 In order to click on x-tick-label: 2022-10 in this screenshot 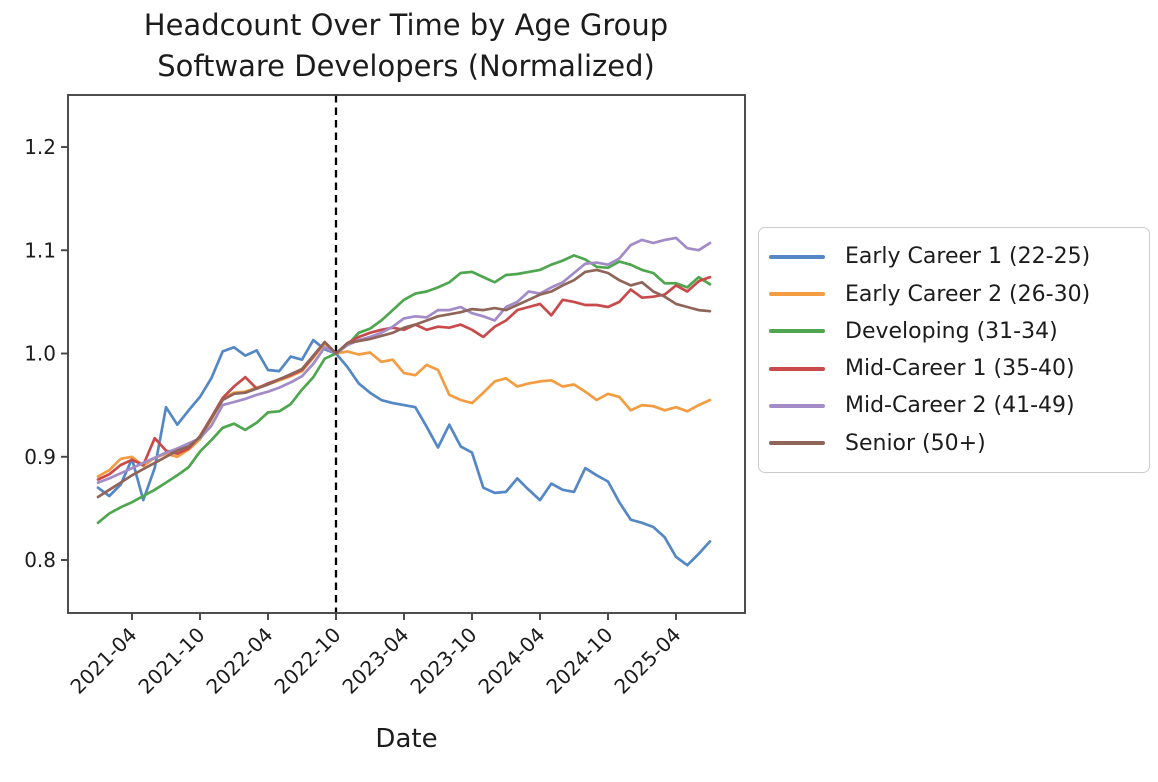, I will do `click(307, 661)`.